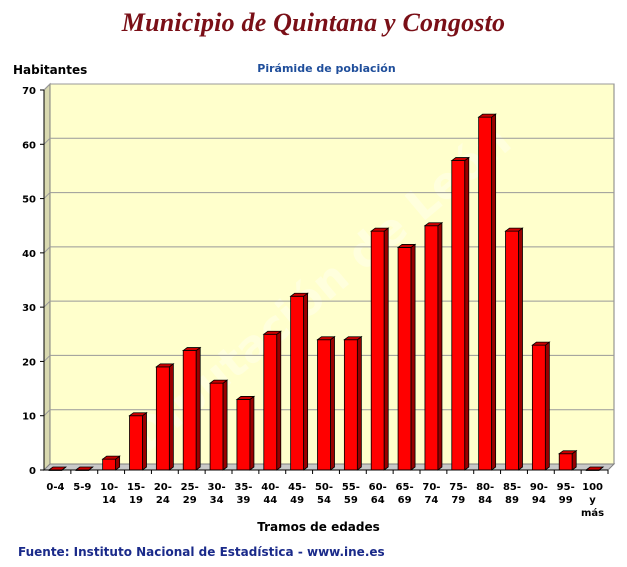 The image size is (627, 567). I want to click on chart-subtitle: Pirámide de población, so click(326, 68).